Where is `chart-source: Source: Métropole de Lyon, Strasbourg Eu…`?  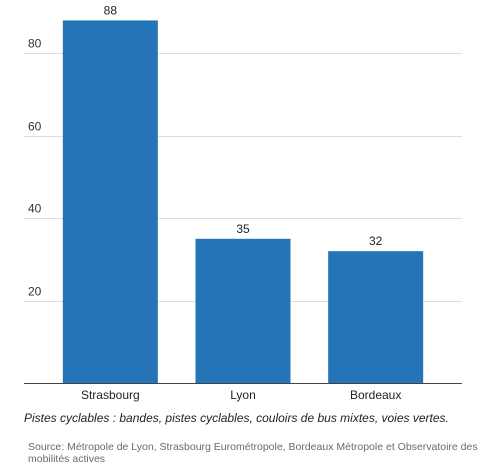 chart-source: Source: Métropole de Lyon, Strasbourg Eu… is located at coordinates (253, 453).